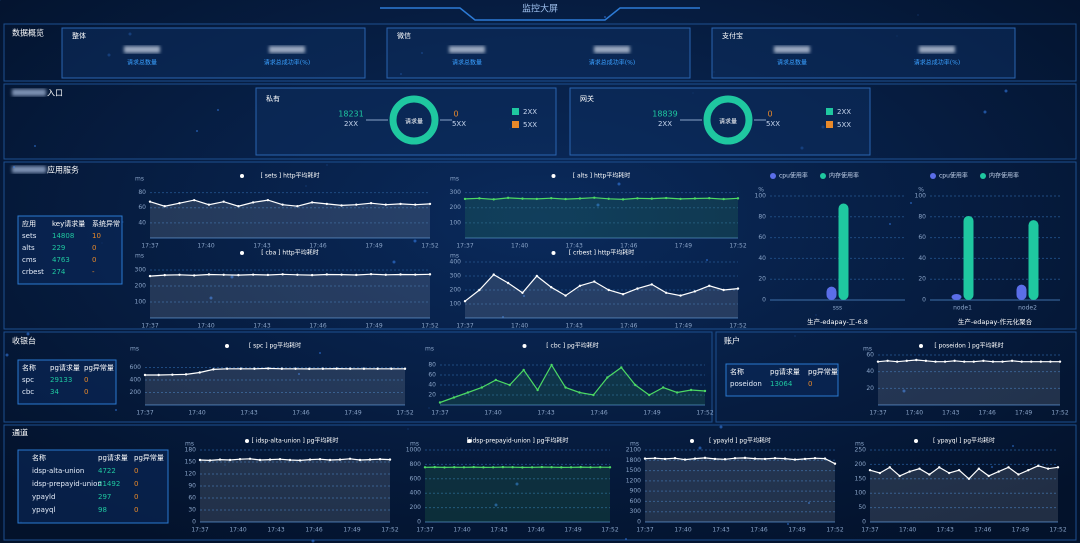  I want to click on ring-center: 请求量, so click(728, 122).